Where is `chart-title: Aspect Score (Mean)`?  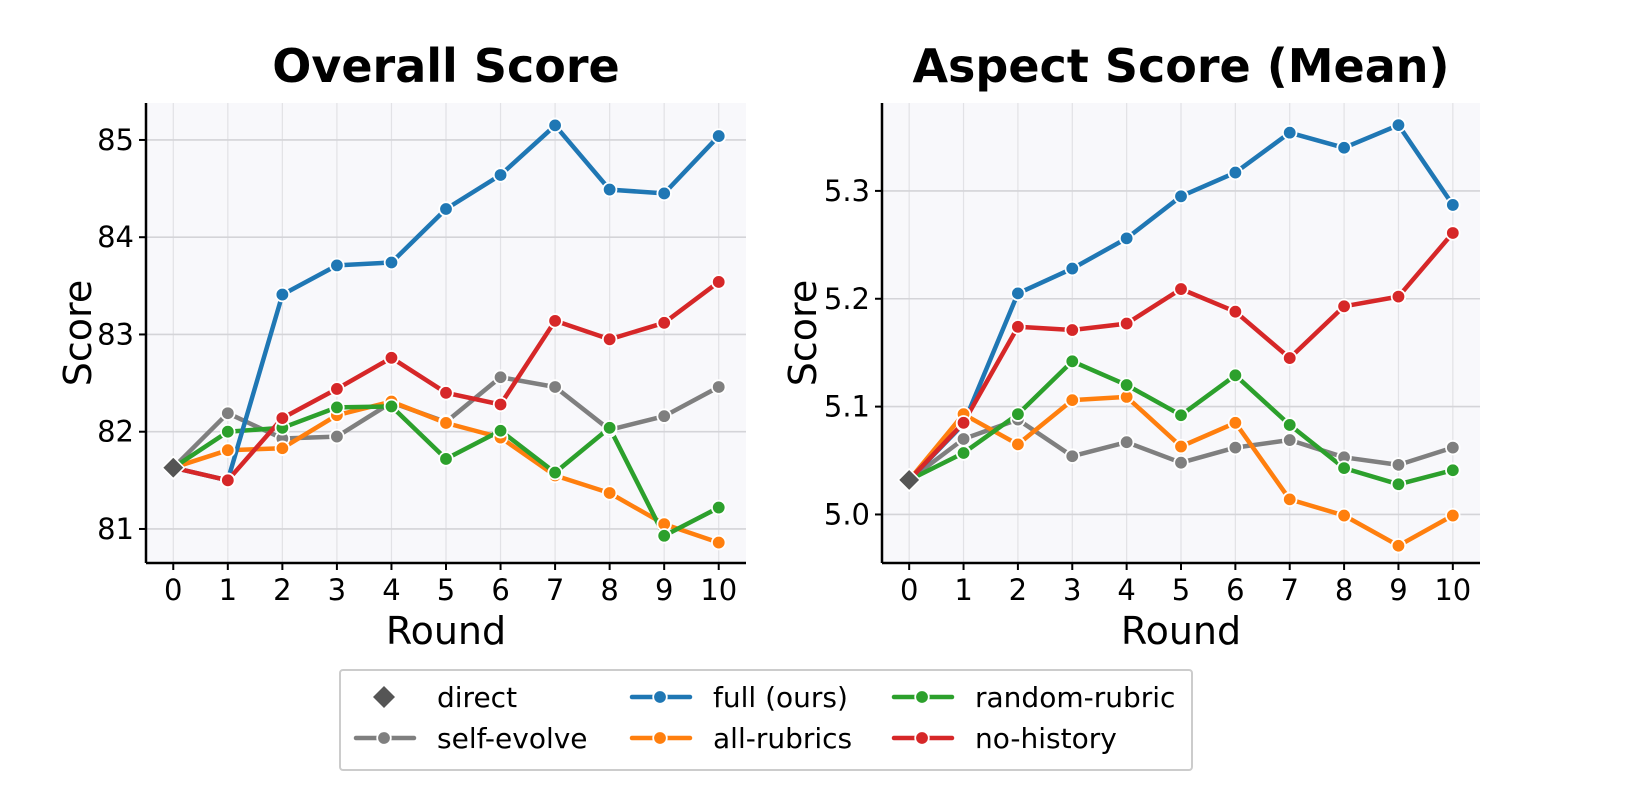 chart-title: Aspect Score (Mean) is located at coordinates (1180, 66).